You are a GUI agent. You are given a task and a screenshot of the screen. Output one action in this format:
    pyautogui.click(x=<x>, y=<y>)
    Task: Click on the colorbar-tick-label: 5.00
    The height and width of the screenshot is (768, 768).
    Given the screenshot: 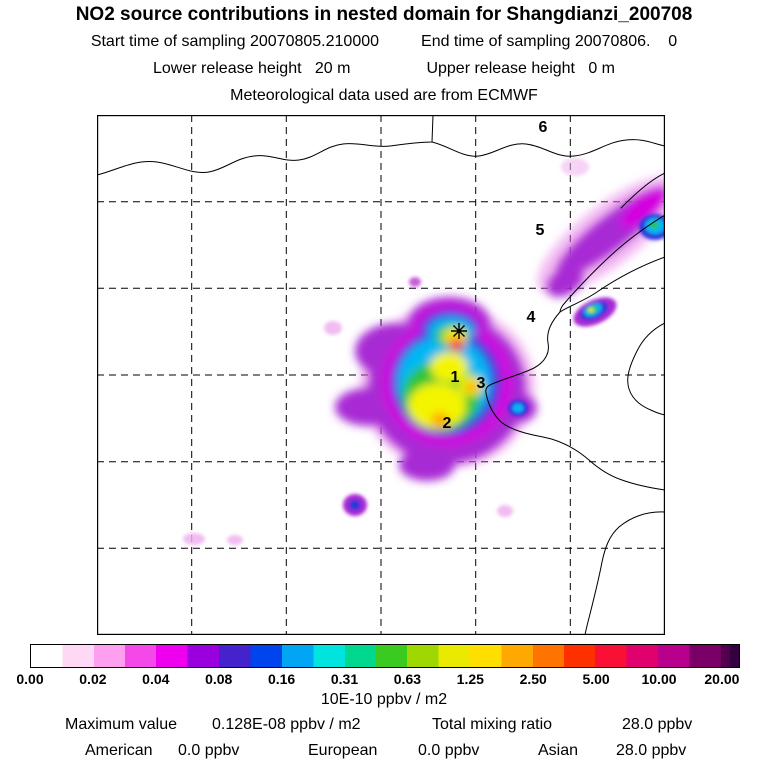 What is the action you would take?
    pyautogui.click(x=596, y=679)
    